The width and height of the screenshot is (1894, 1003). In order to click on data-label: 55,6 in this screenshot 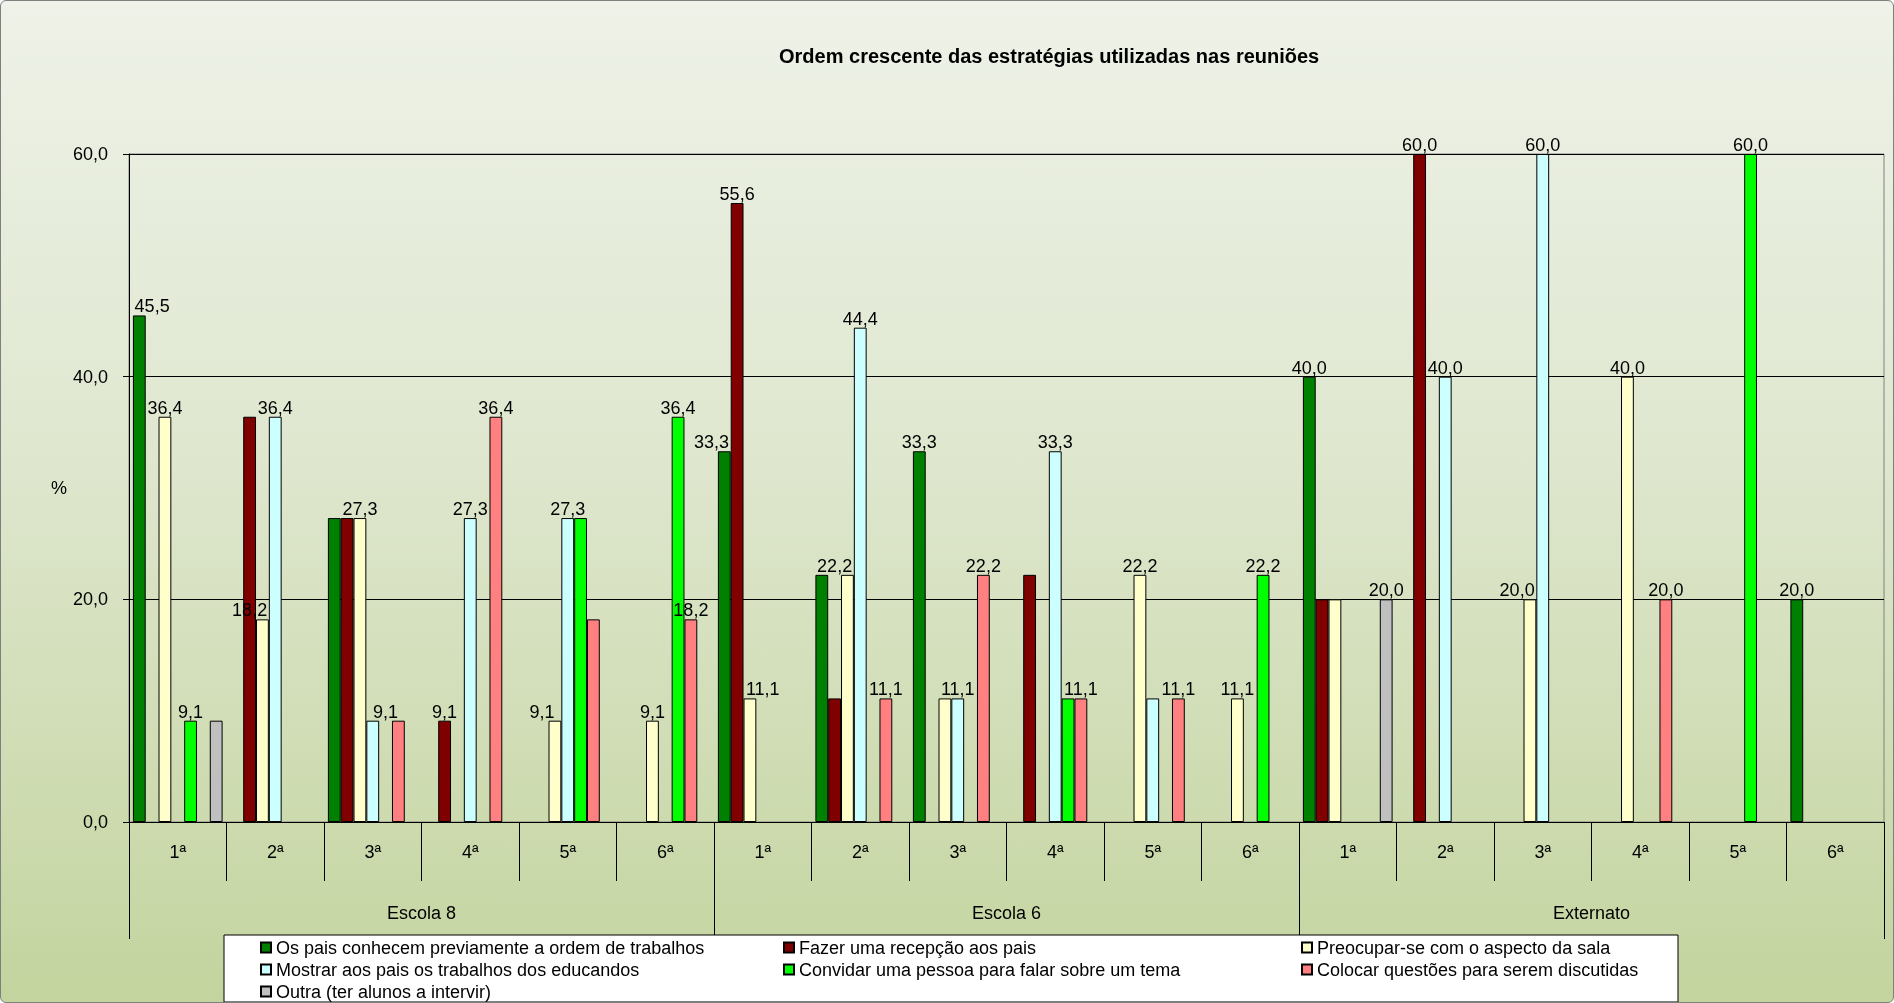, I will do `click(737, 193)`.